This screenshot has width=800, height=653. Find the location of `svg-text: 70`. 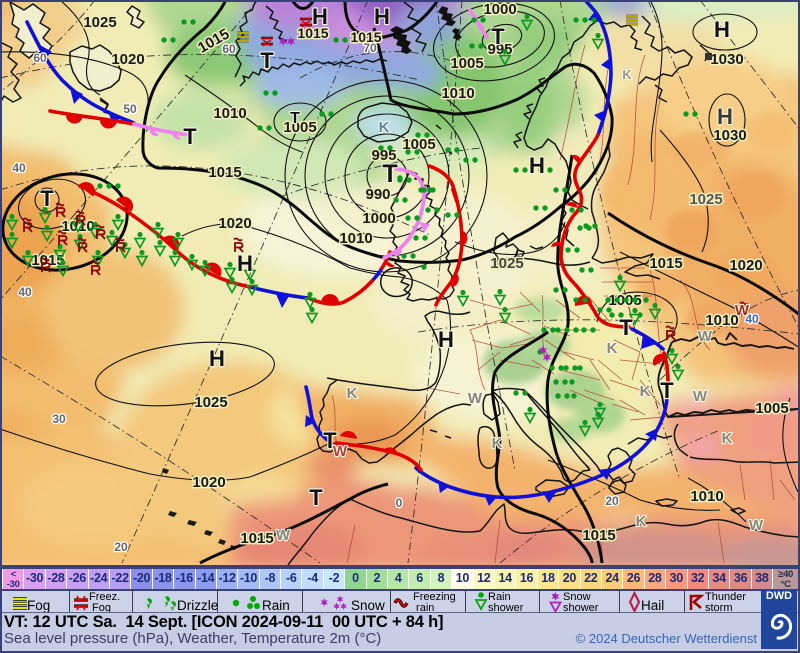

svg-text: 70 is located at coordinates (370, 48).